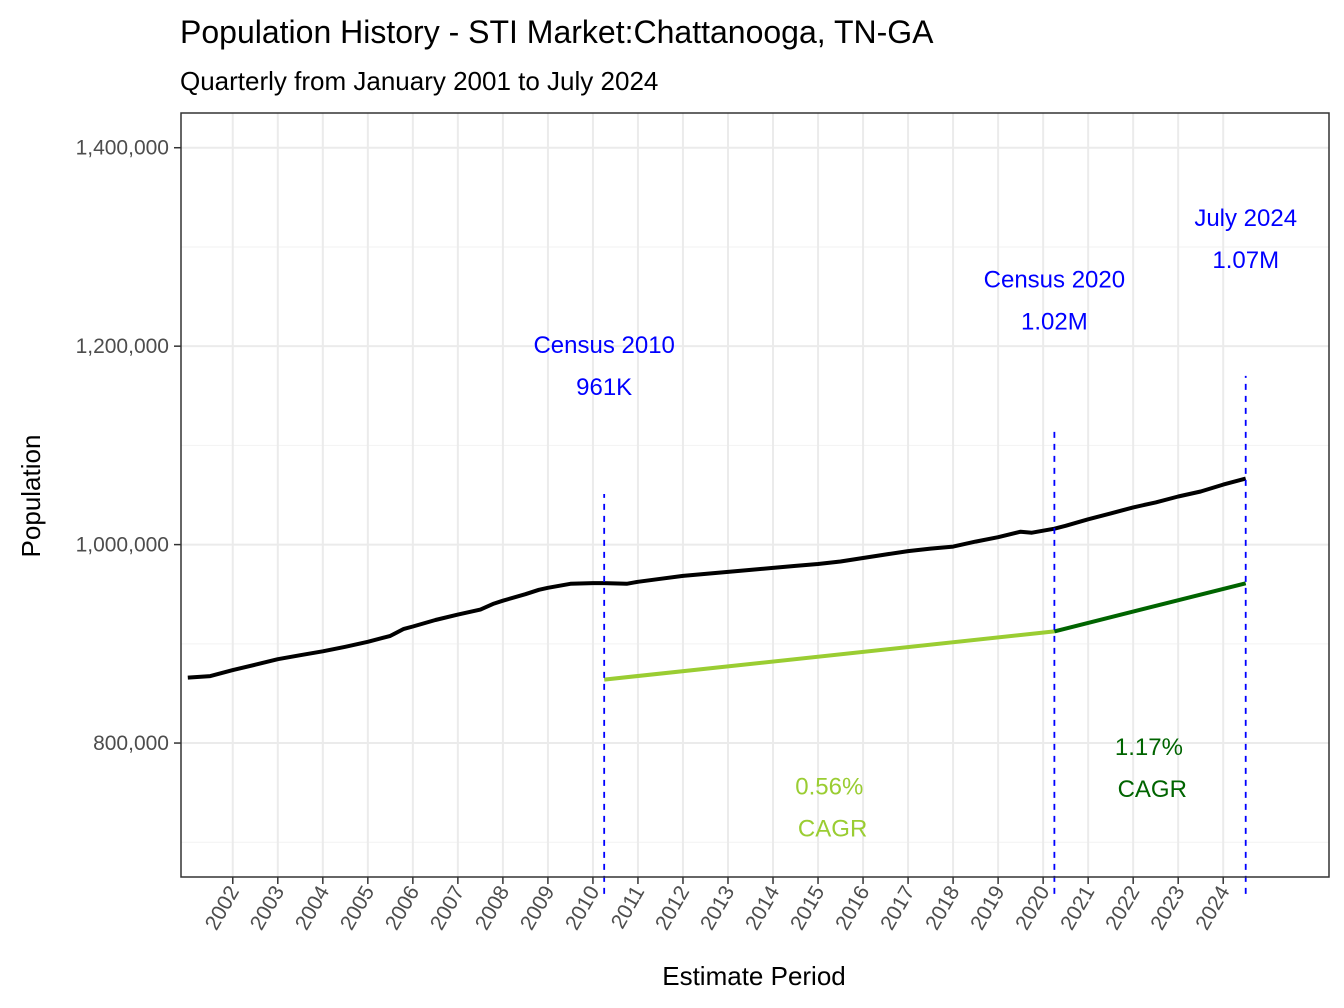 Image resolution: width=1344 pixels, height=1008 pixels. Describe the element at coordinates (1149, 747) in the screenshot. I see `annotation-line: 1.17%` at that location.